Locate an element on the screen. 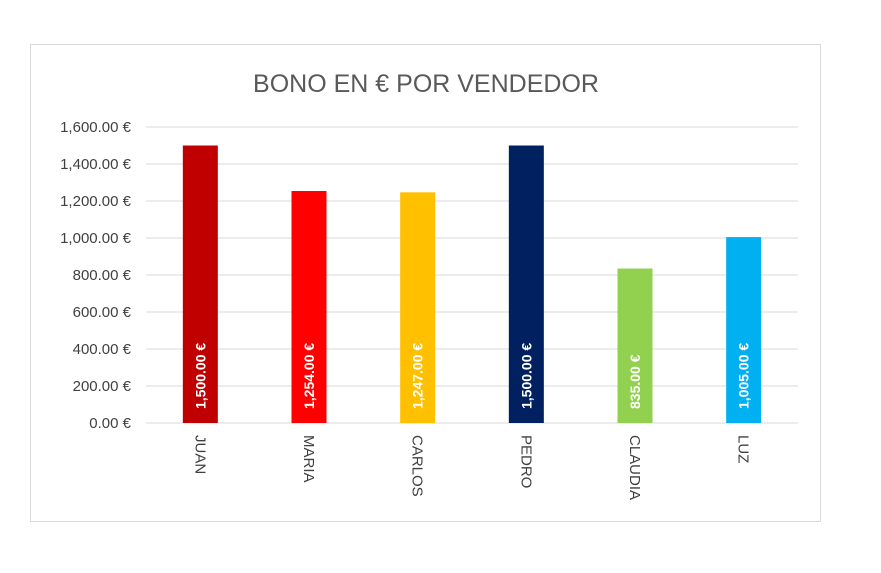 The image size is (881, 573). data-label: 1,254.00 € is located at coordinates (309, 376).